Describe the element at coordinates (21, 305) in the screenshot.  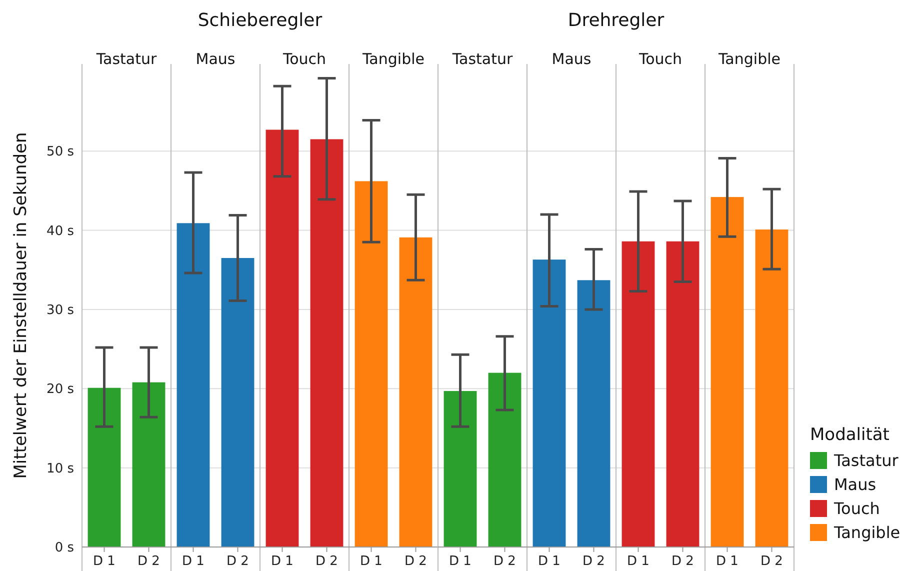
I see `y-axis-title: Mittelwert der Einstelldauer in Sekunden` at that location.